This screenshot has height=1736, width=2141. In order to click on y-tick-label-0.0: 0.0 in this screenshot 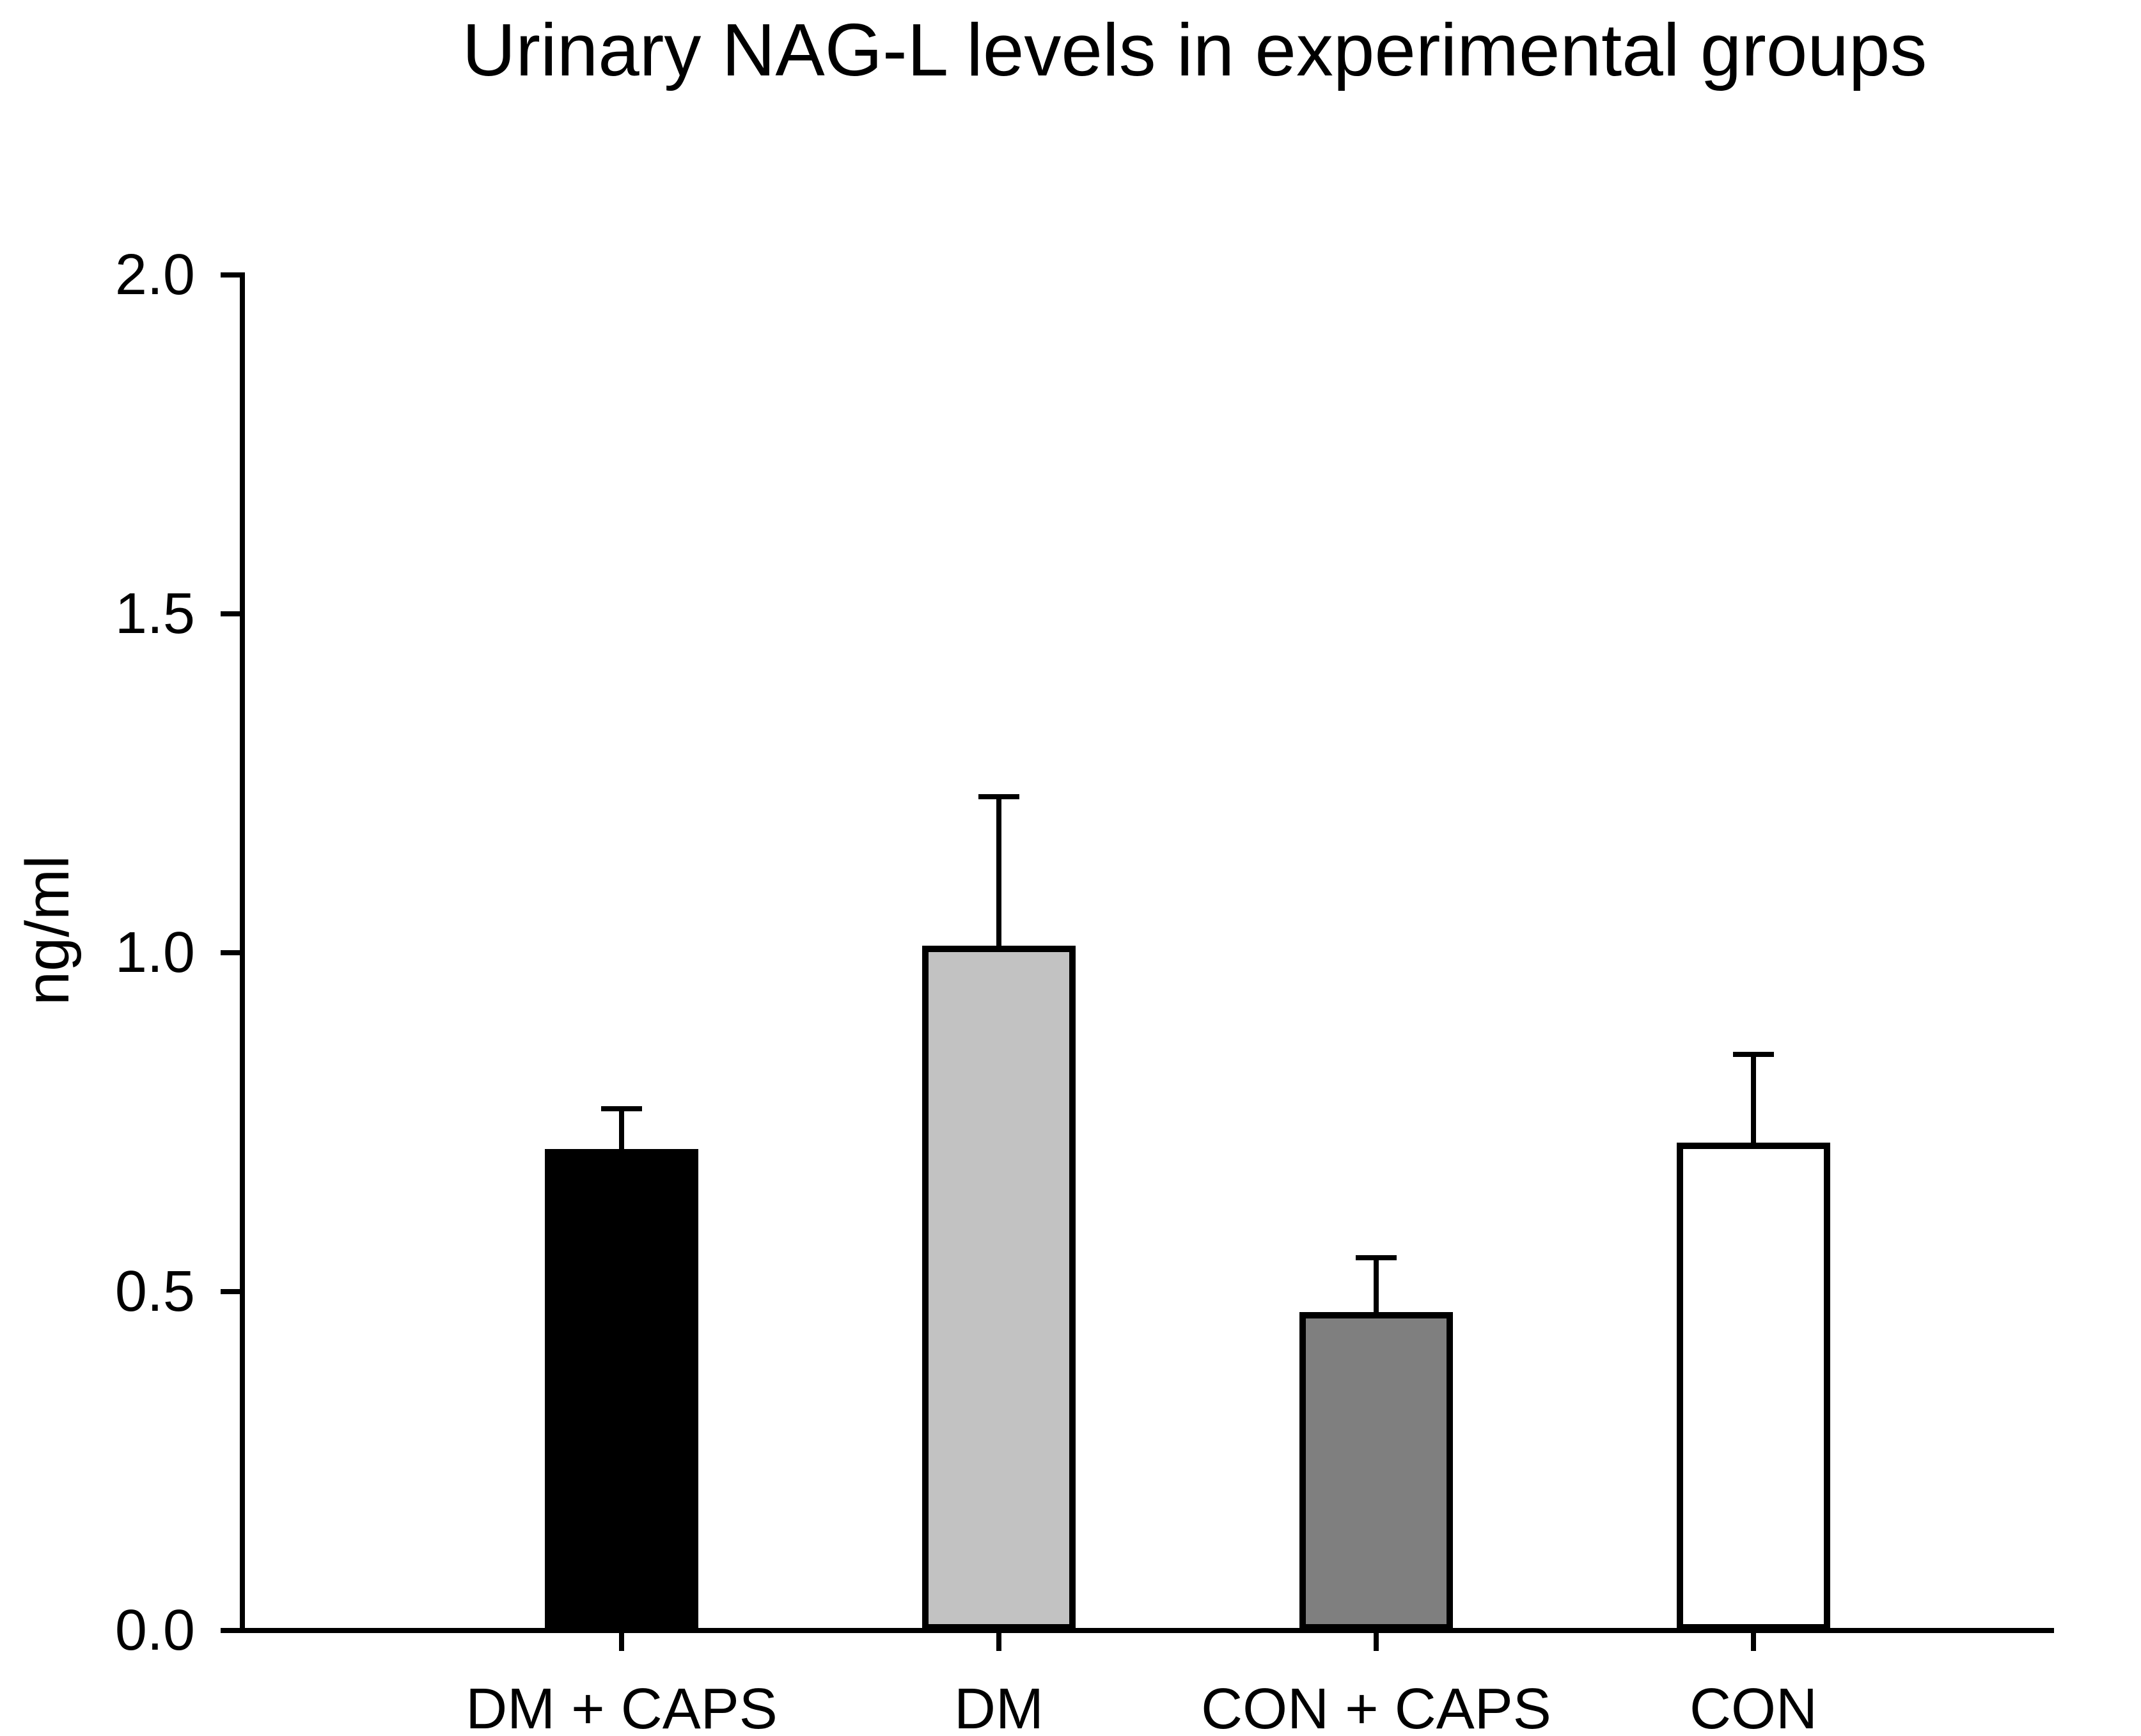, I will do `click(154, 1630)`.